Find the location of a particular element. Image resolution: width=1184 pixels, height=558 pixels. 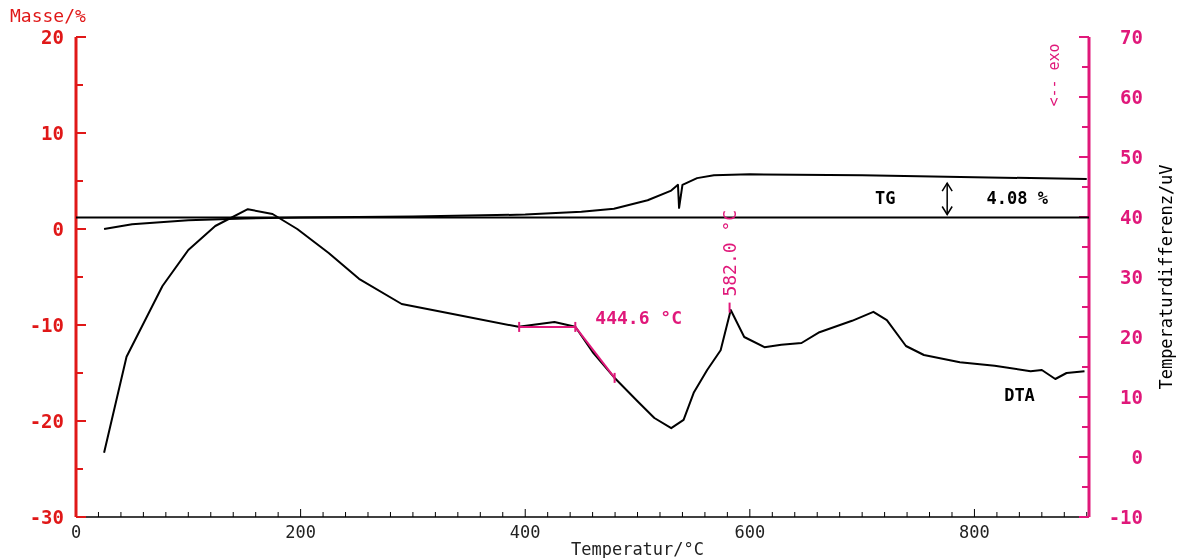

y2-tick-label: 40 is located at coordinates (1131, 217).